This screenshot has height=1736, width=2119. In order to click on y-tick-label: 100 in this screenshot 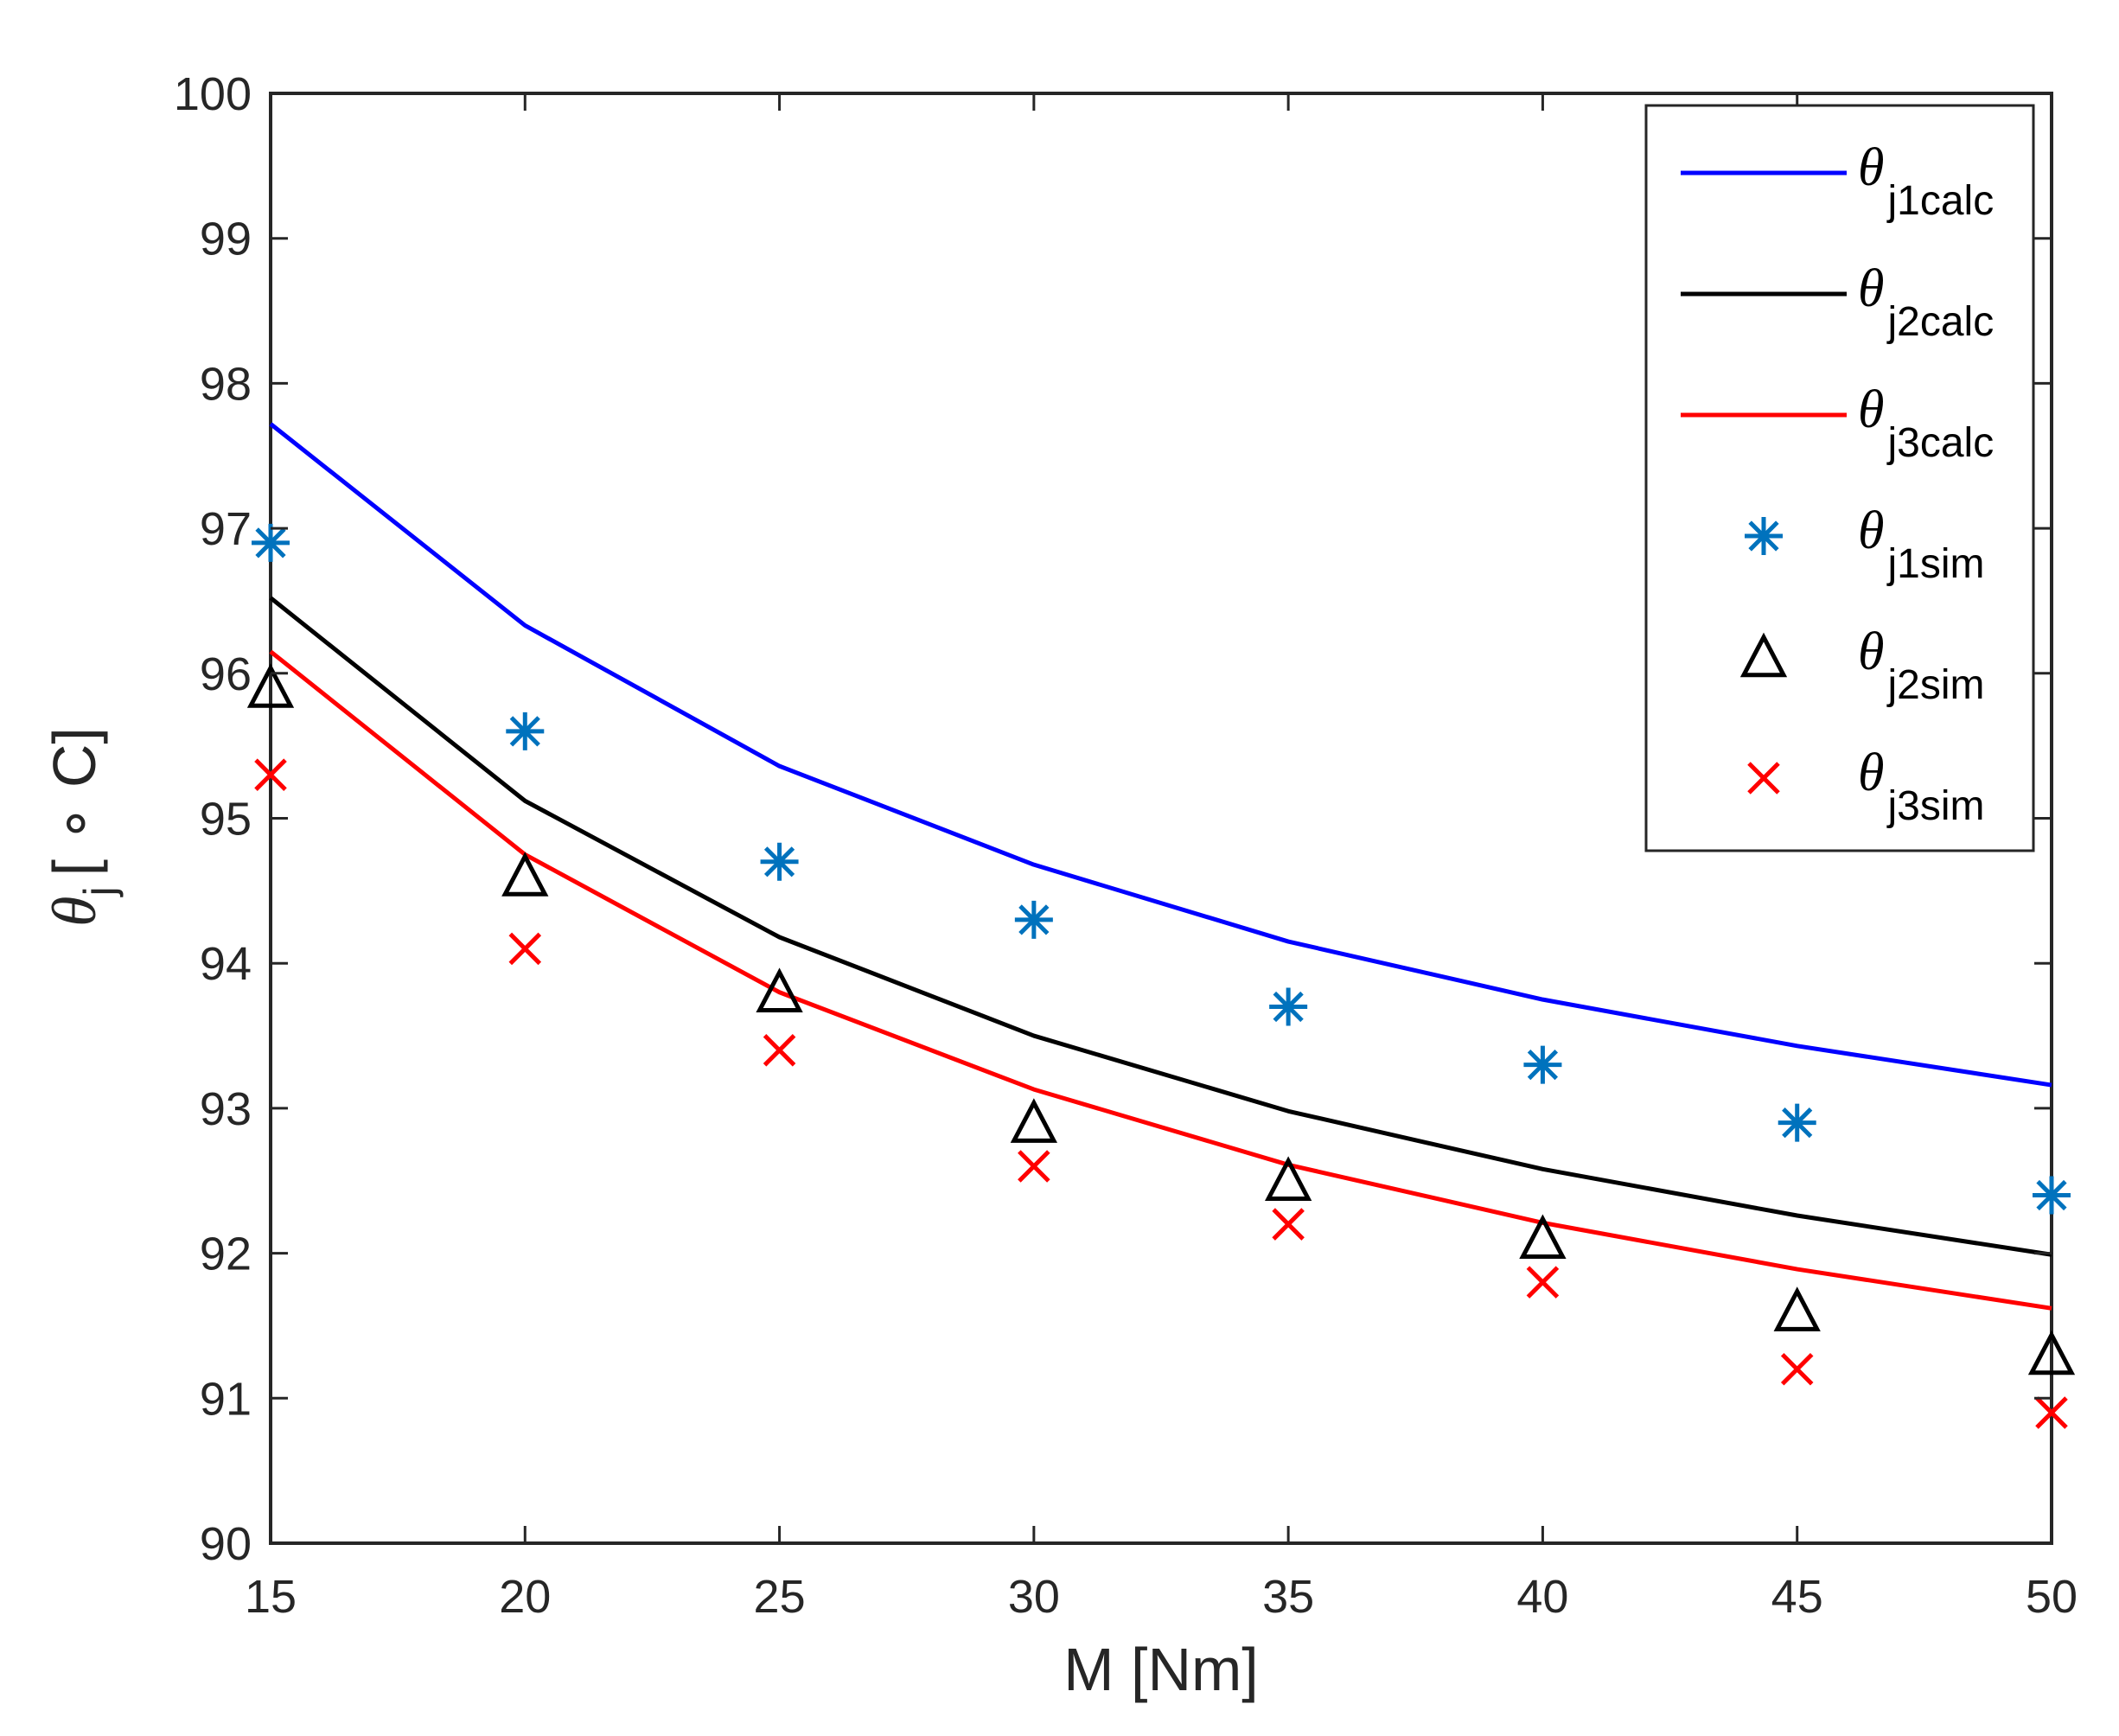, I will do `click(213, 94)`.